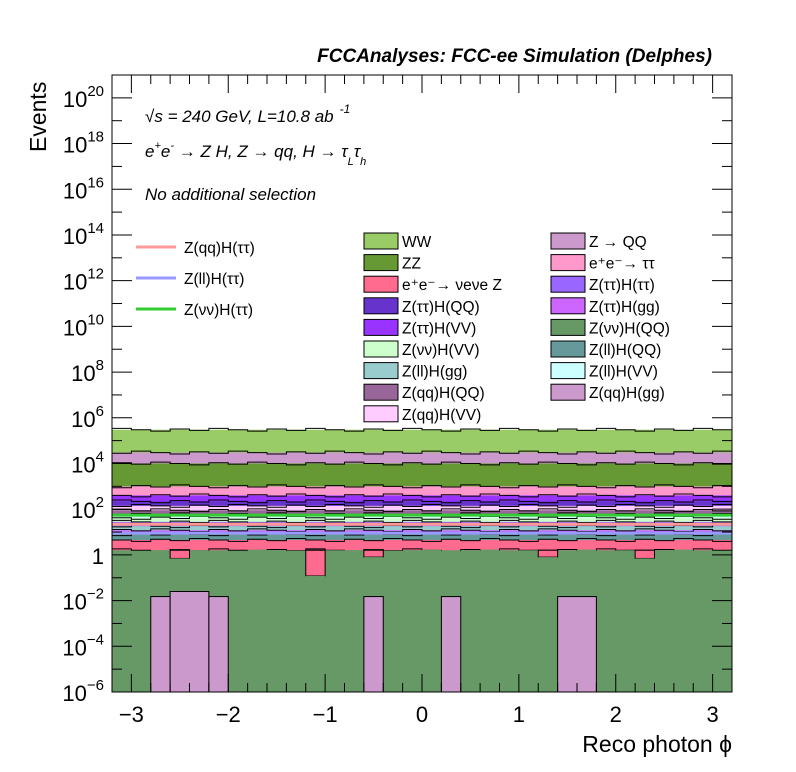 Image resolution: width=796 pixels, height=772 pixels. What do you see at coordinates (214, 279) in the screenshot?
I see `legend-signal-label: Z(ll)H(ττ)` at bounding box center [214, 279].